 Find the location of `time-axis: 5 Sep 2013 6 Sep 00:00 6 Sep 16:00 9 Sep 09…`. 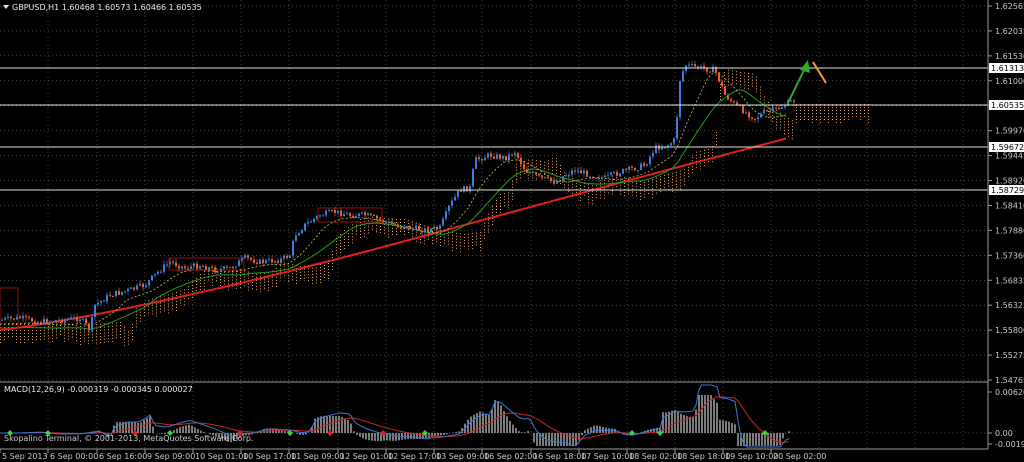

time-axis: 5 Sep 2013 6 Sep 00:00 6 Sep 16:00 9 Sep 09… is located at coordinates (413, 455).